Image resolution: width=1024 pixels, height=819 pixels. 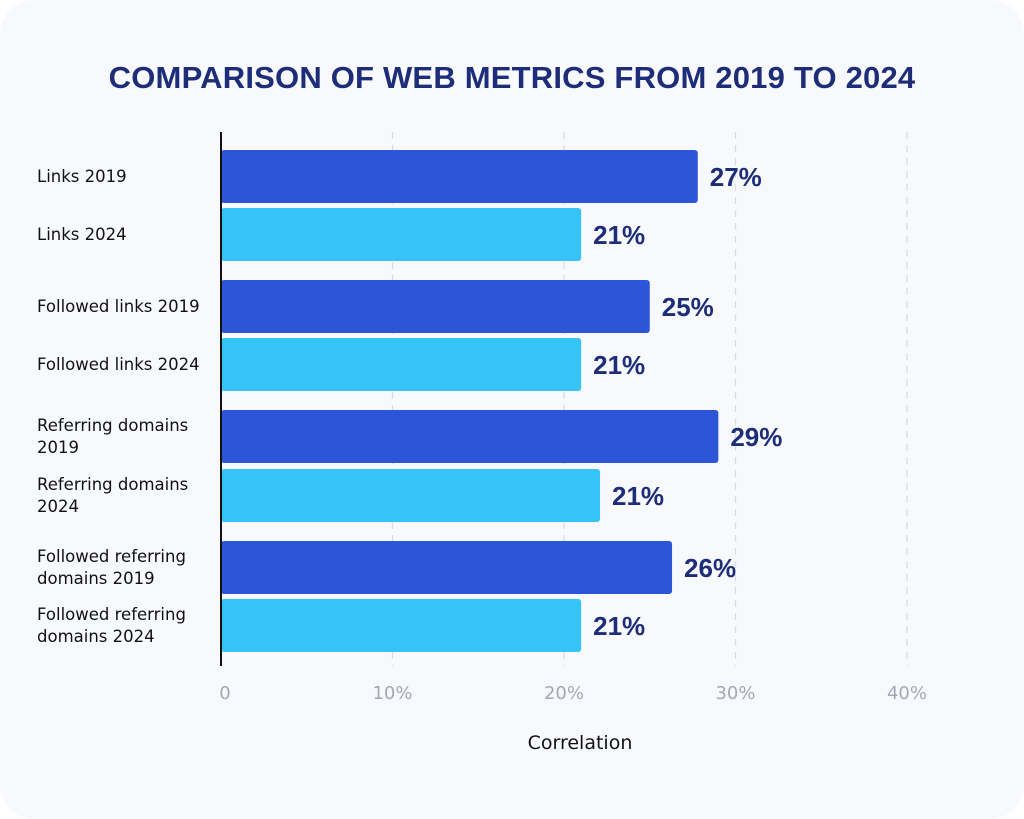 What do you see at coordinates (225, 693) in the screenshot?
I see `x-tick-label: 0` at bounding box center [225, 693].